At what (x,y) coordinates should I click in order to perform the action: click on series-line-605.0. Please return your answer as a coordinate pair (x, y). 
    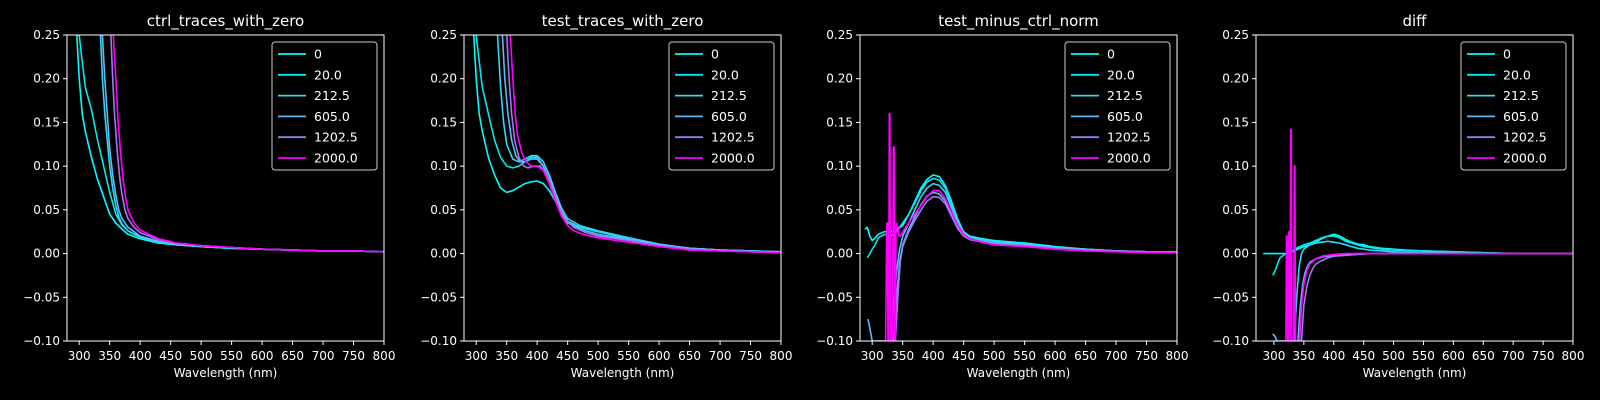
    Looking at the image, I should click on (1422, 296).